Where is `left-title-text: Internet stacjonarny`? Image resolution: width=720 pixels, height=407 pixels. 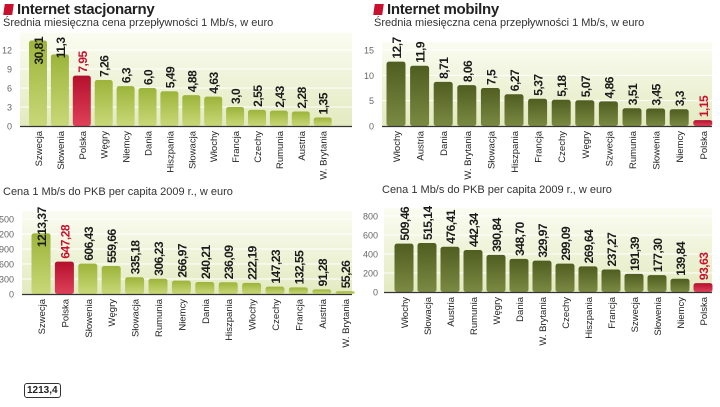
left-title-text: Internet stacjonarny is located at coordinates (86, 9).